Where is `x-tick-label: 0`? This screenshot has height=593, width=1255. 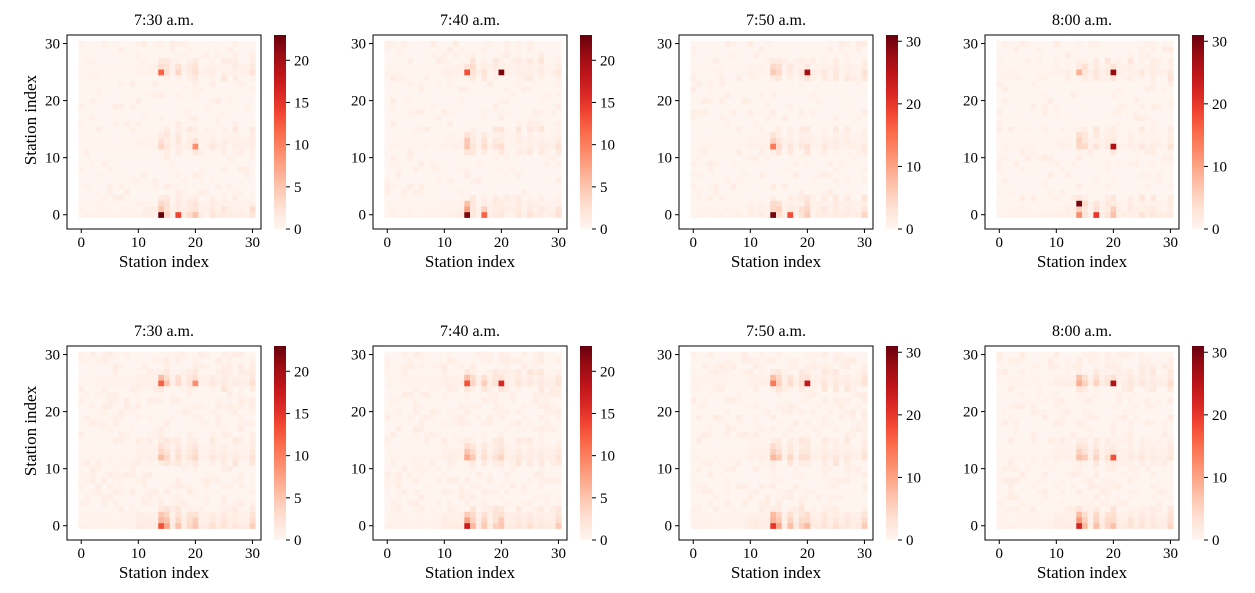 x-tick-label: 0 is located at coordinates (694, 243).